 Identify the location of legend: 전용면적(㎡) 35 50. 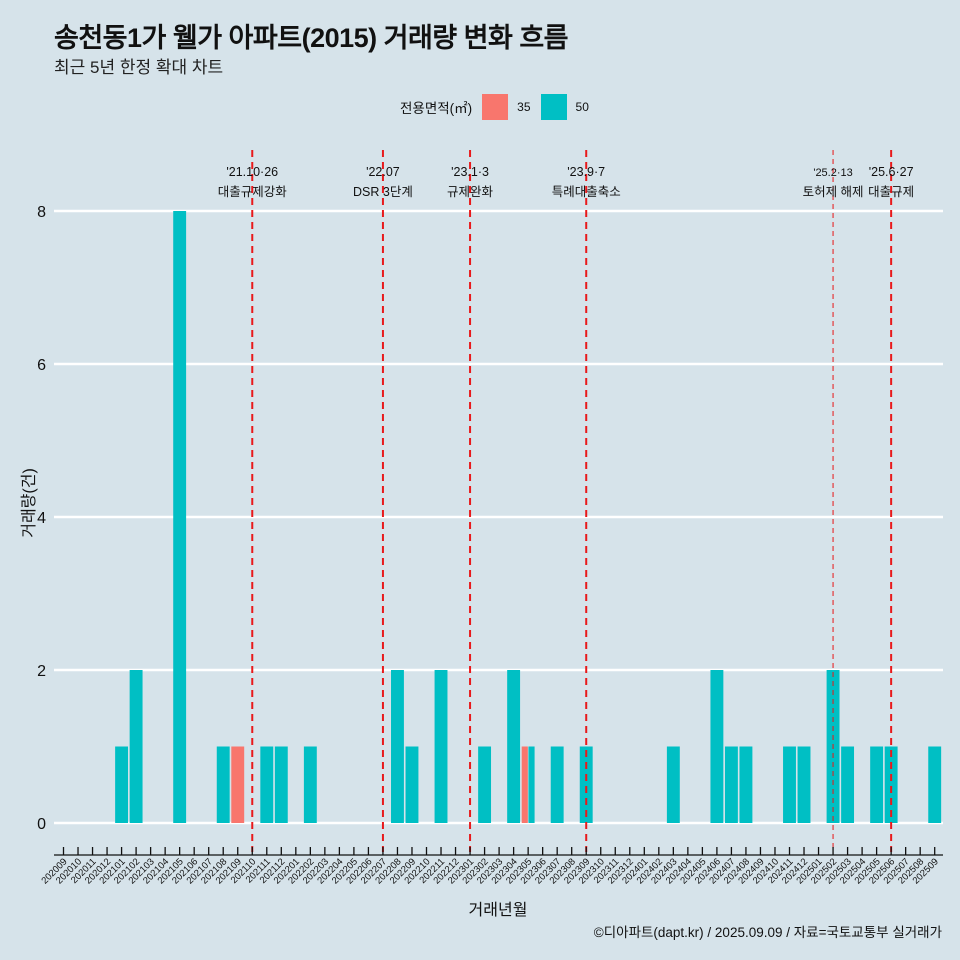
(499, 107).